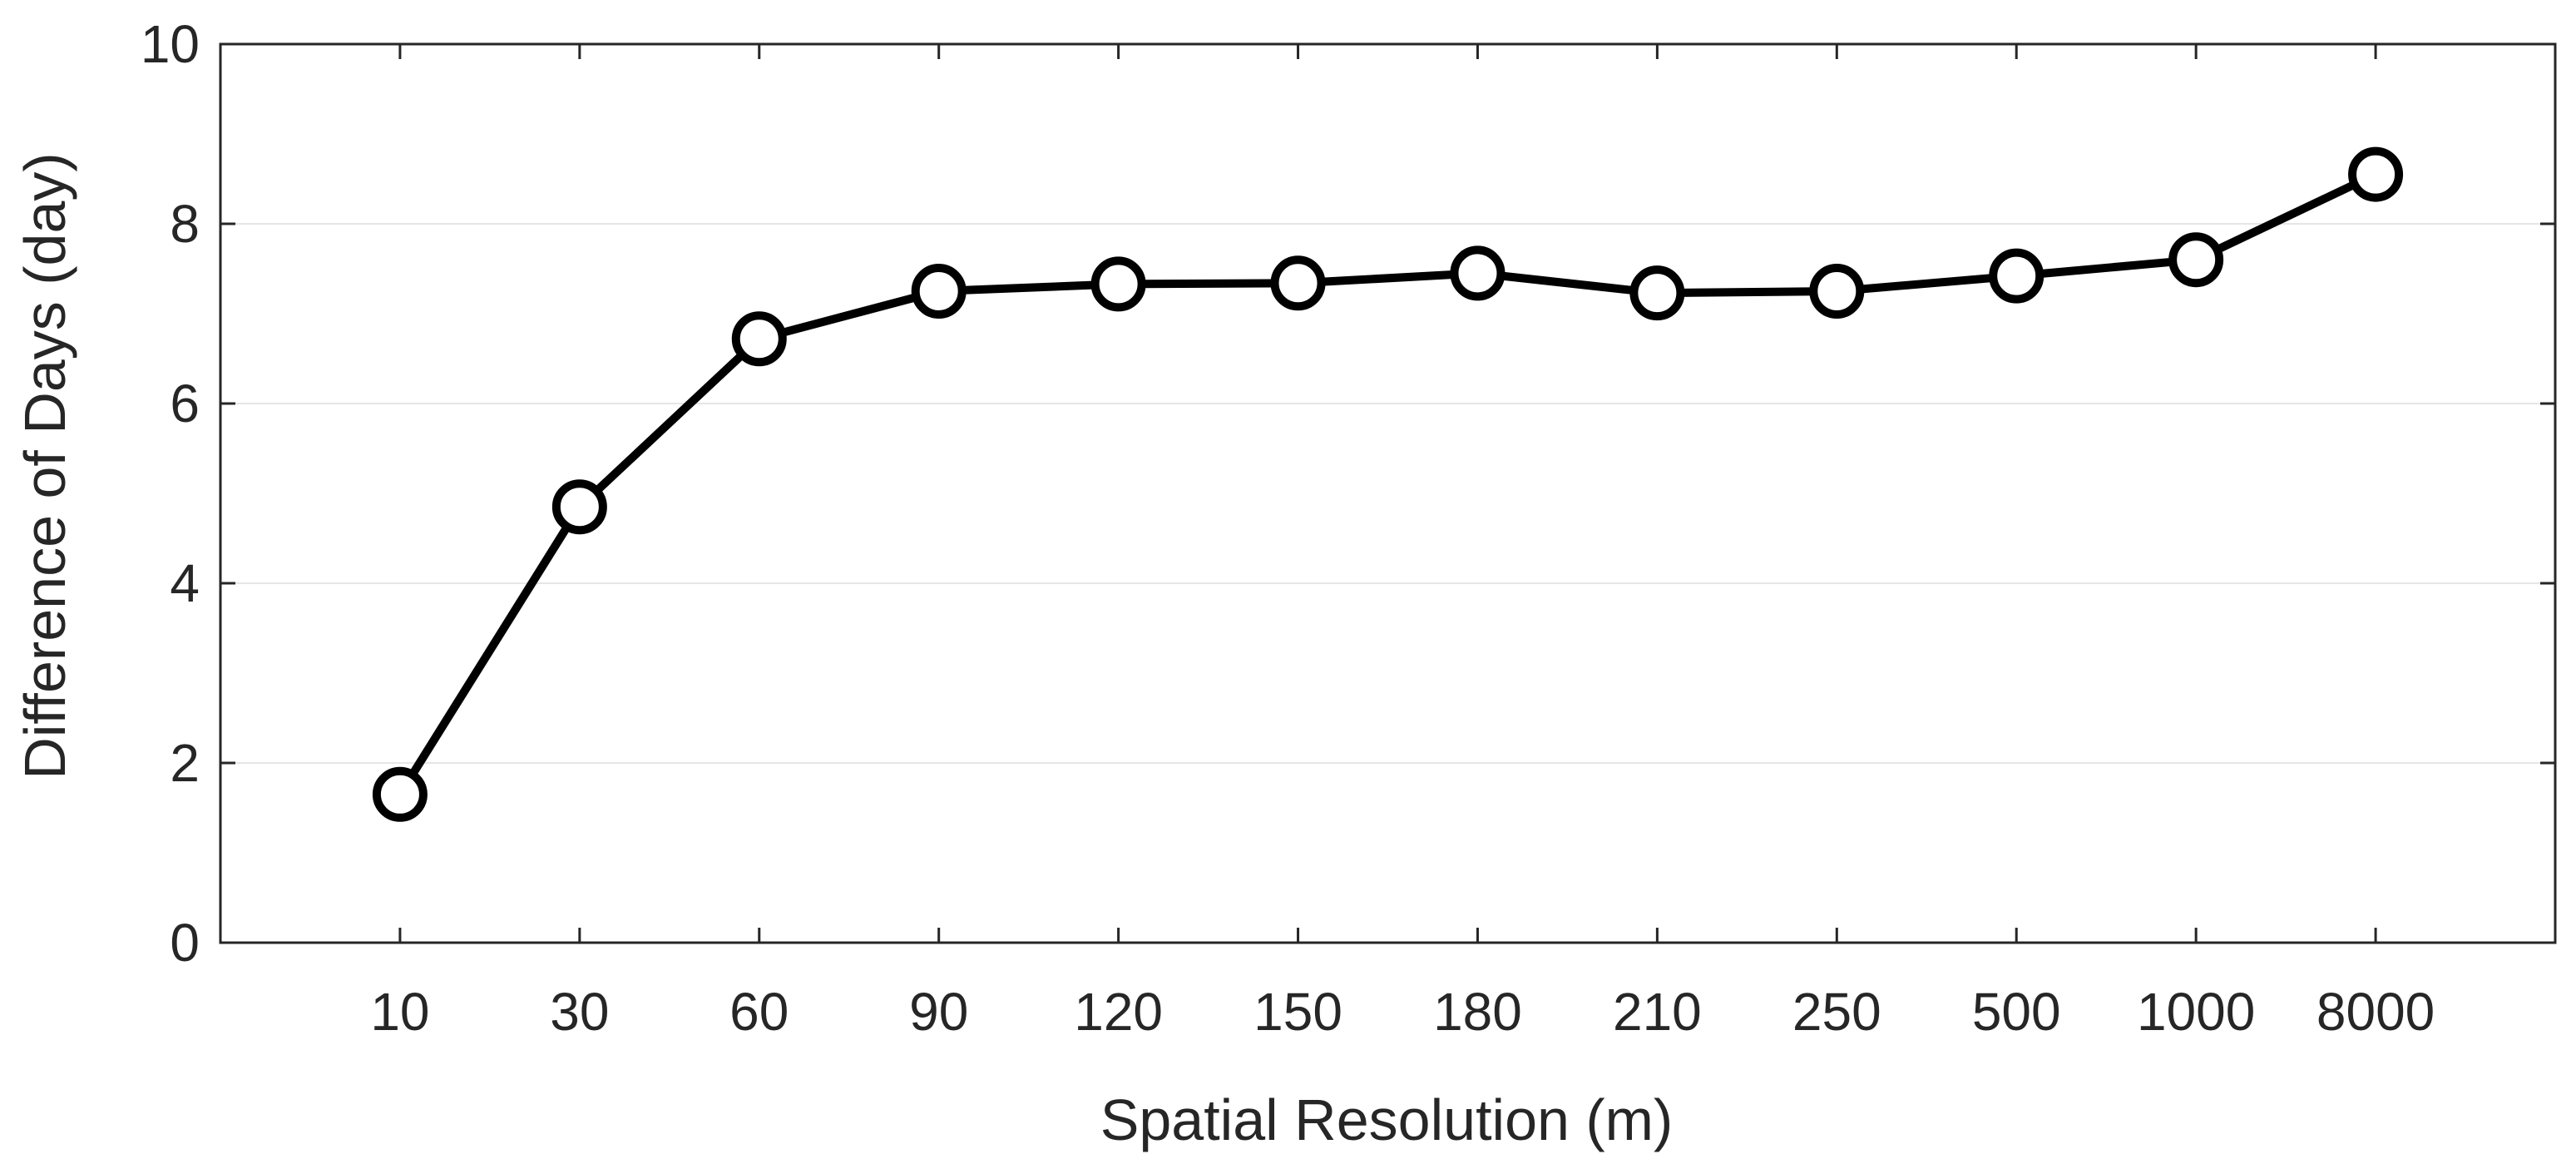 The width and height of the screenshot is (2576, 1159). I want to click on y-tick-label: 0, so click(185, 943).